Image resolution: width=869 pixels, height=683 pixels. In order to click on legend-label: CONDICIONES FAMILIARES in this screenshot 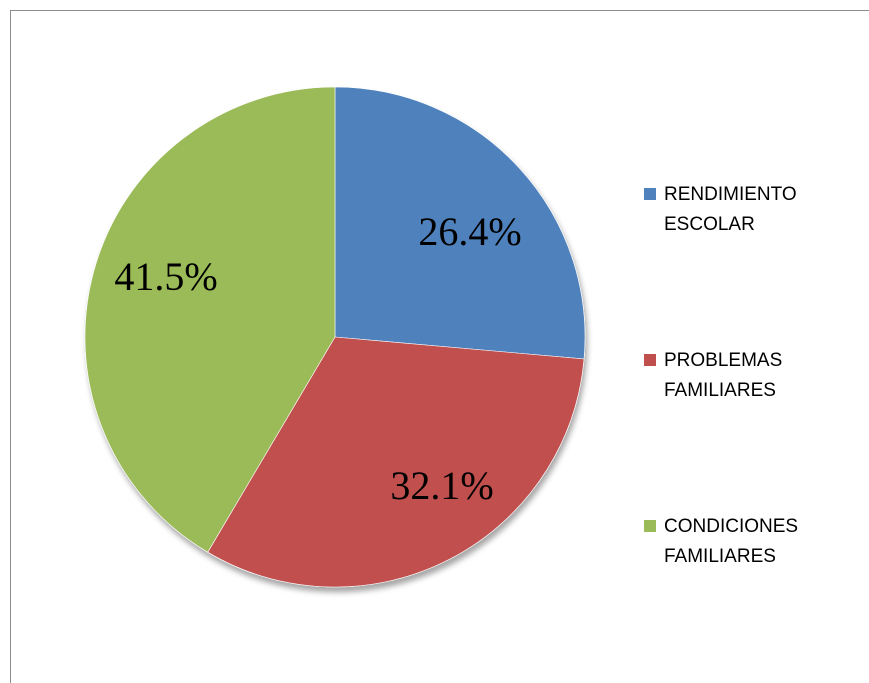, I will do `click(731, 541)`.